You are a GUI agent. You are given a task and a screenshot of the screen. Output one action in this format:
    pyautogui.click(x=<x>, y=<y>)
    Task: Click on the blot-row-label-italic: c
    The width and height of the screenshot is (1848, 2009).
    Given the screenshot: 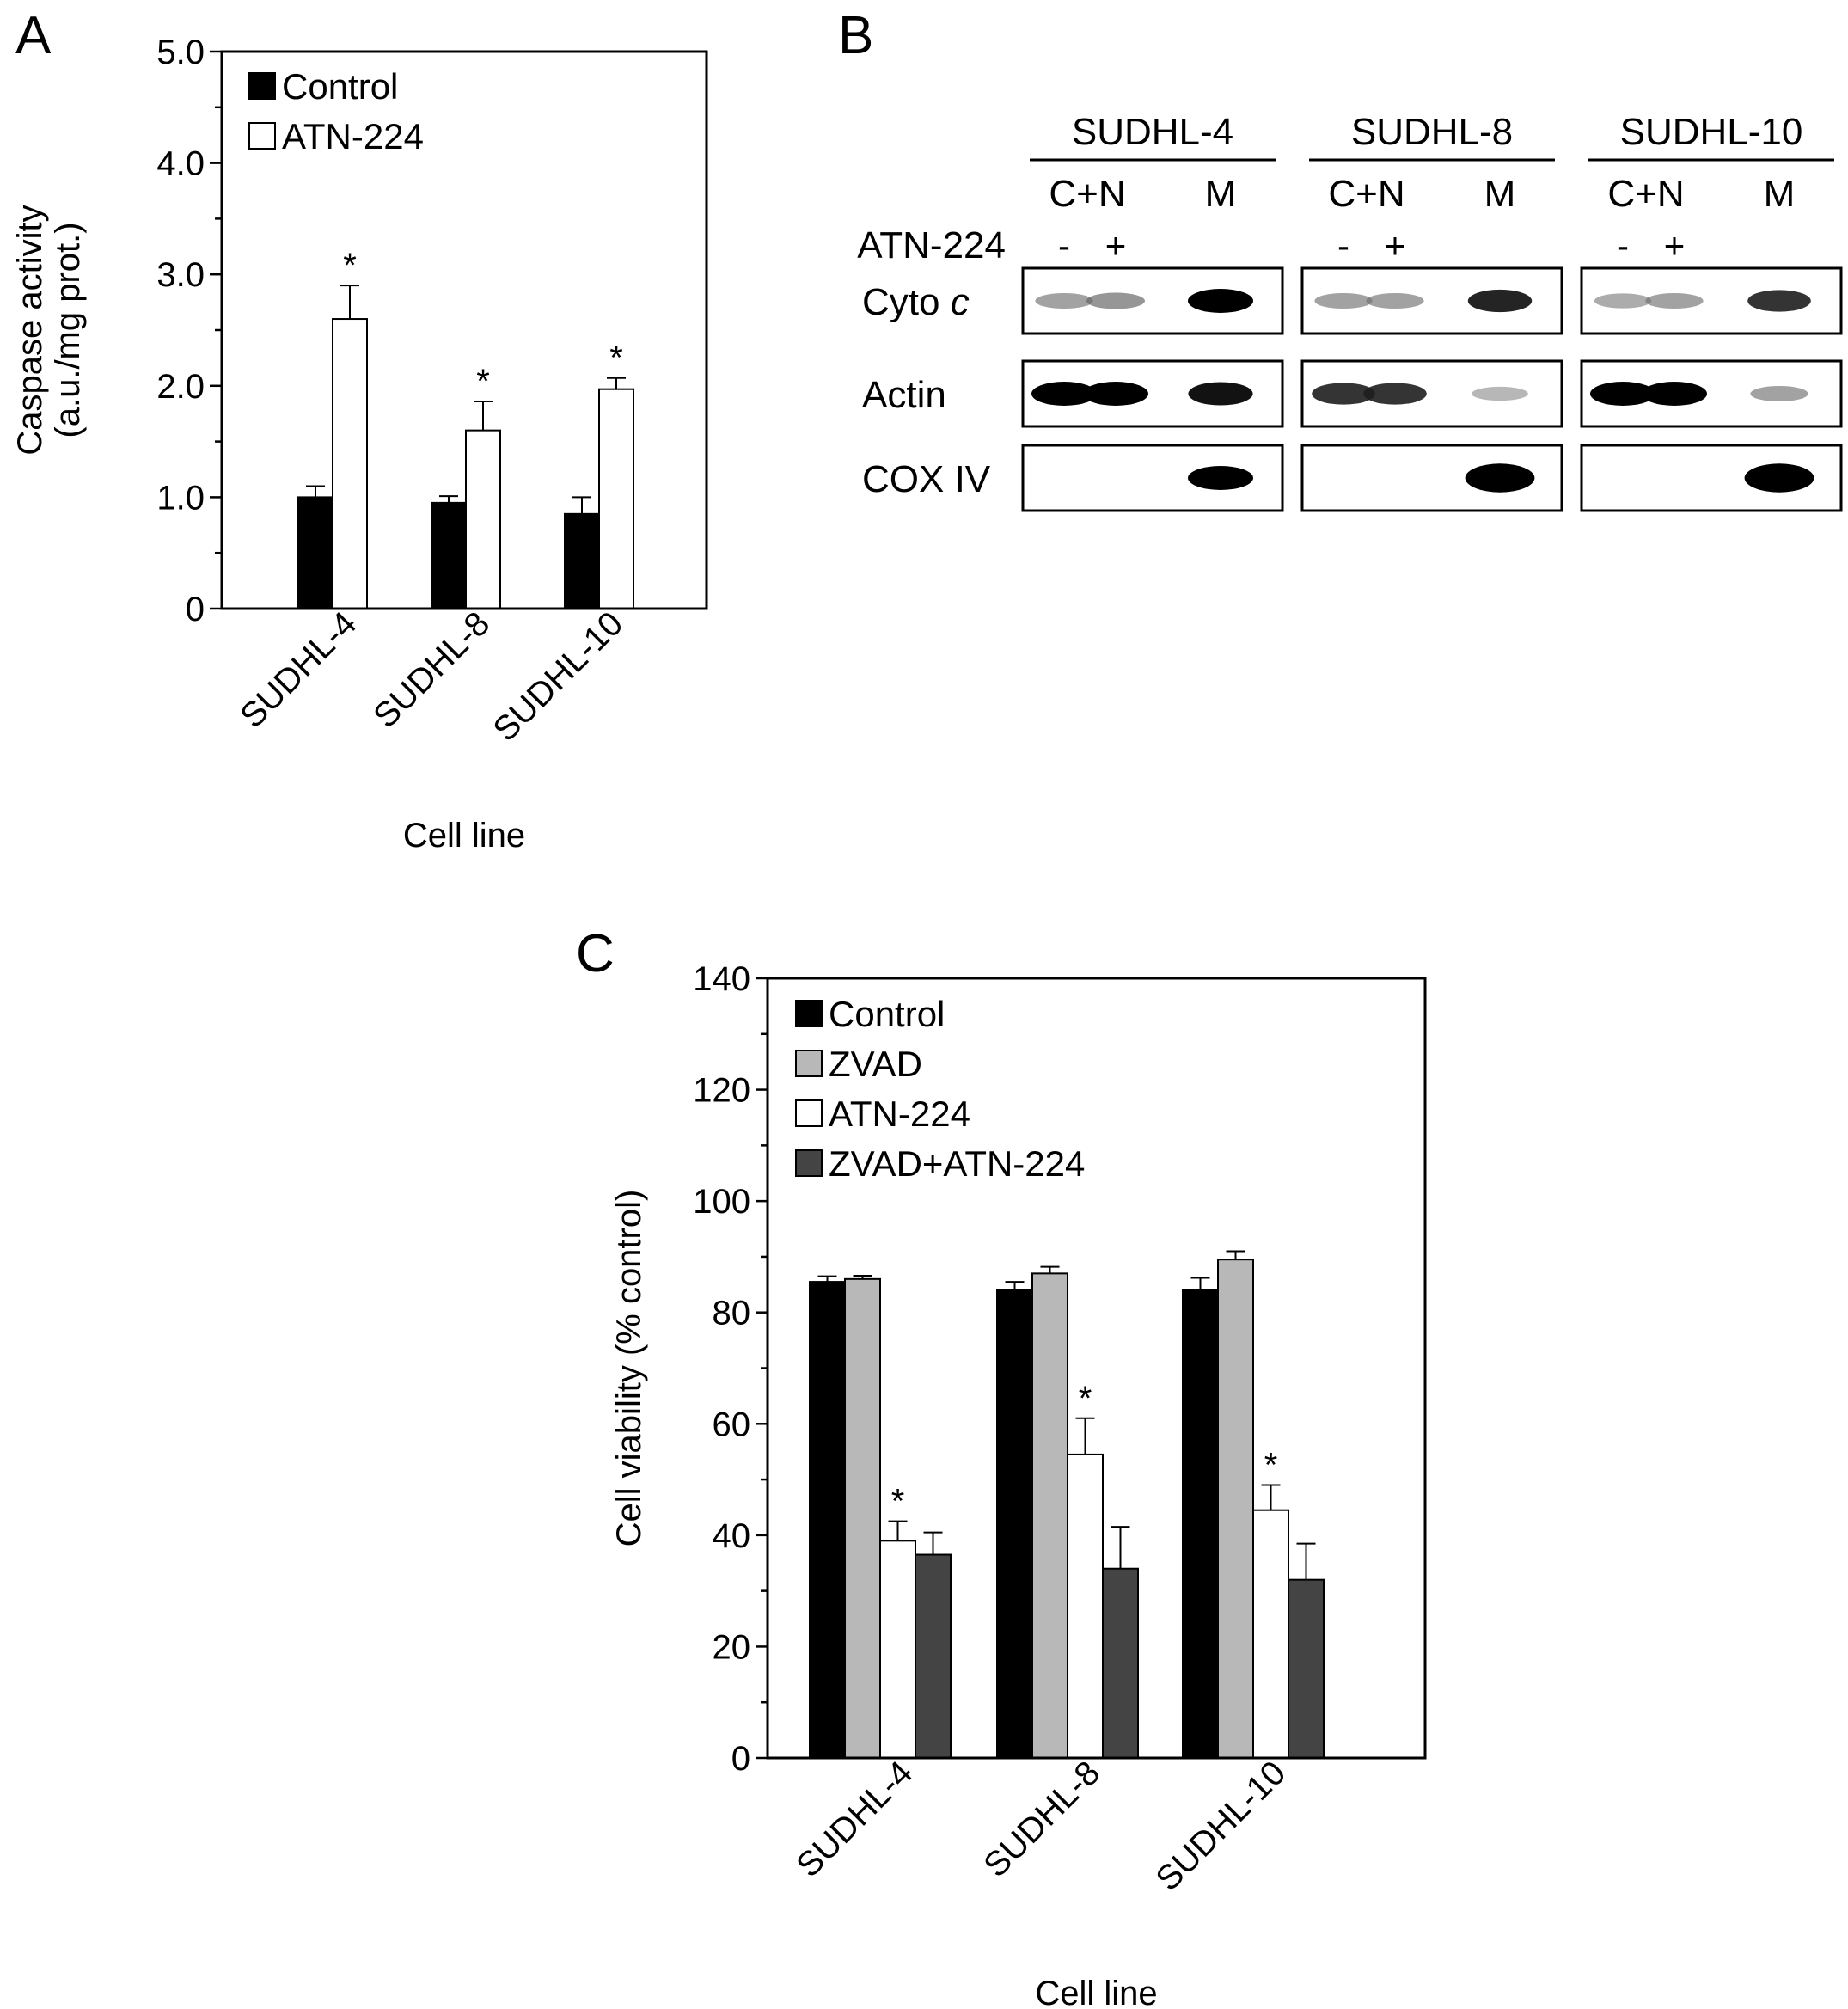 What is the action you would take?
    pyautogui.click(x=960, y=302)
    